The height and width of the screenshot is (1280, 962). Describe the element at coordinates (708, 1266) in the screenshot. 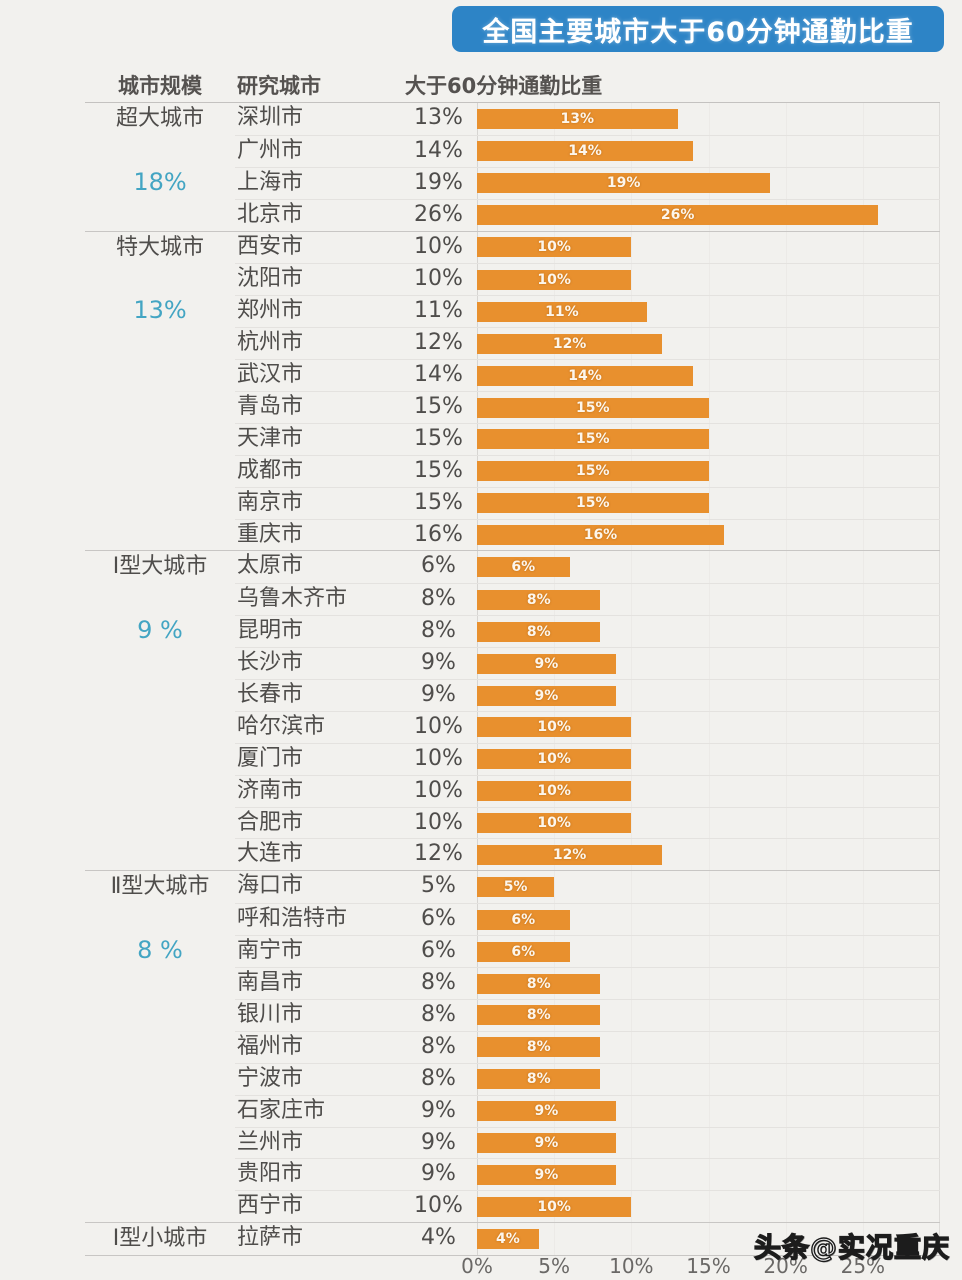

I see `x-axis-tick-label: 15%` at that location.